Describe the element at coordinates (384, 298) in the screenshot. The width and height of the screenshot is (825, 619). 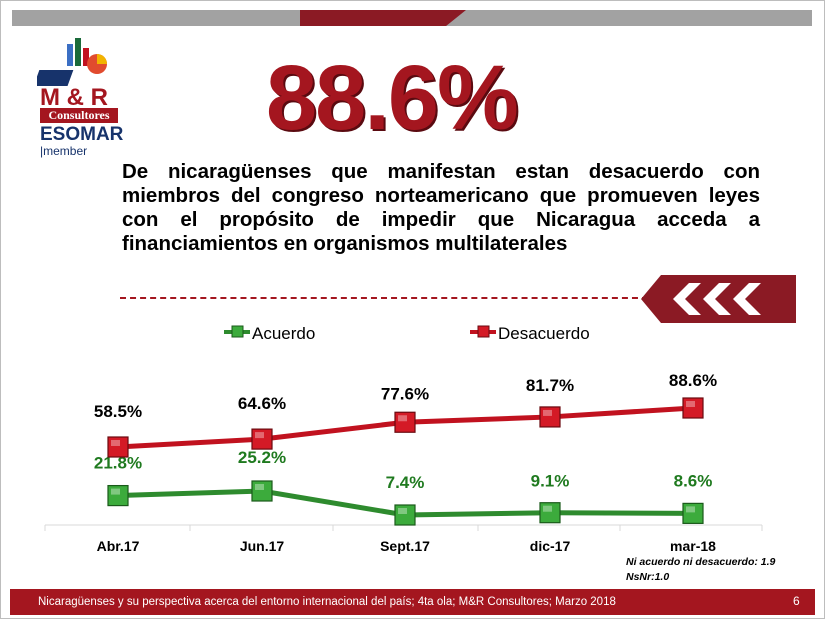
I see `dashed-divider` at that location.